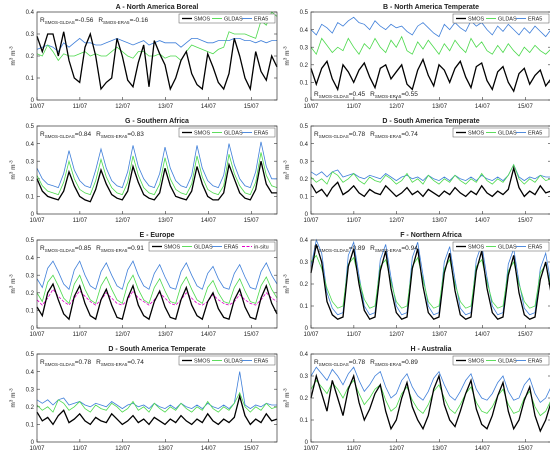 The image size is (550, 459). I want to click on correlation-stats: RSMOS-GLDAS=0.84 RSMOS-ERA5=0.83, so click(92, 135).